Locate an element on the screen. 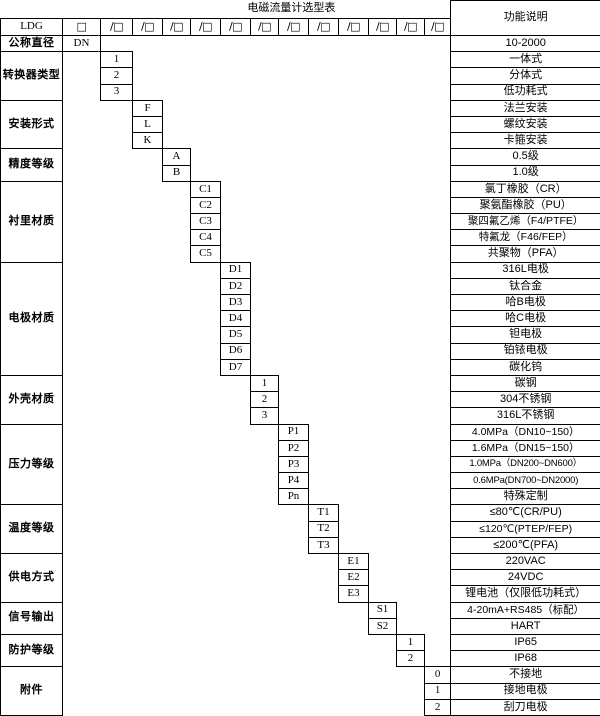 This screenshot has height=716, width=600. code-cell-1-1: 2 is located at coordinates (116, 76).